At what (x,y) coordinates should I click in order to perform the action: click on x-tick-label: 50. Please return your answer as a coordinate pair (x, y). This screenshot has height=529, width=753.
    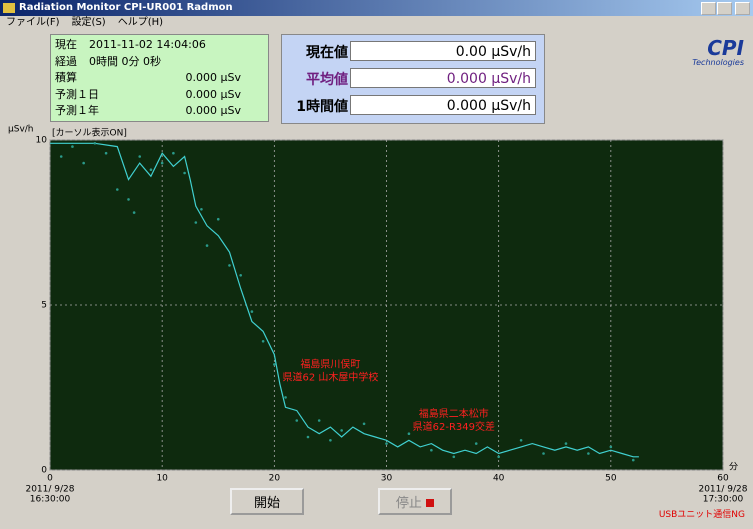
    Looking at the image, I should click on (611, 479).